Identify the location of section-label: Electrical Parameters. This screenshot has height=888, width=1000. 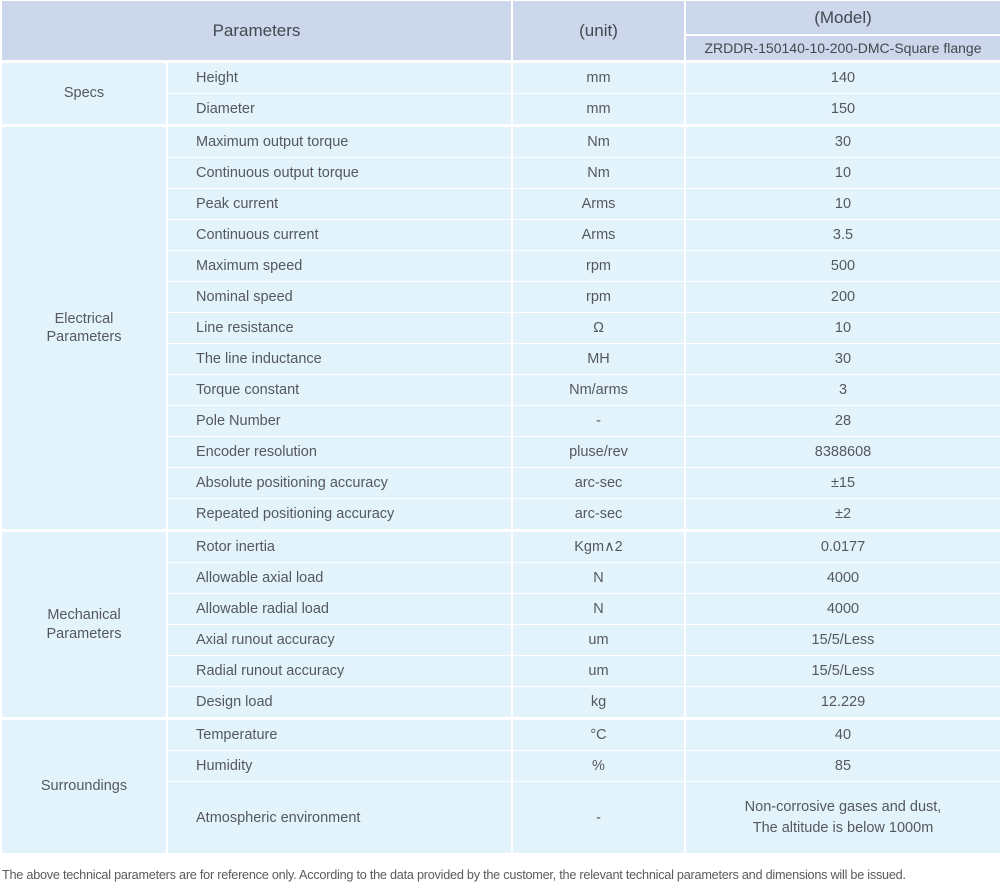
(84, 327).